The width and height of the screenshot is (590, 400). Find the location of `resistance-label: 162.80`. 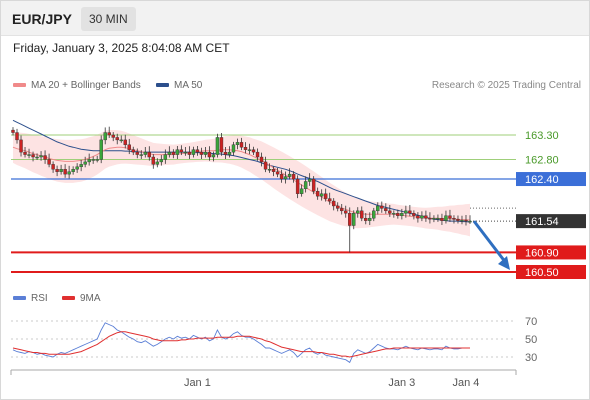

resistance-label: 162.80 is located at coordinates (542, 160).